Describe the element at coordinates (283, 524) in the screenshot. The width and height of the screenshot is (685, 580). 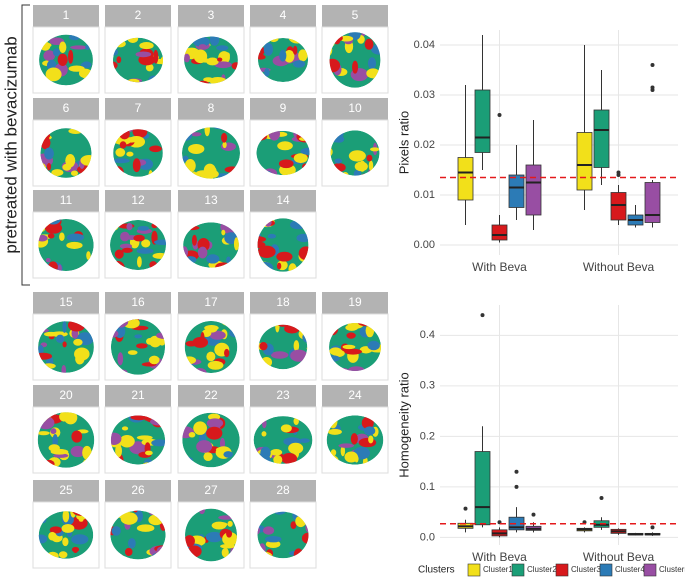
I see `panel: 28` at that location.